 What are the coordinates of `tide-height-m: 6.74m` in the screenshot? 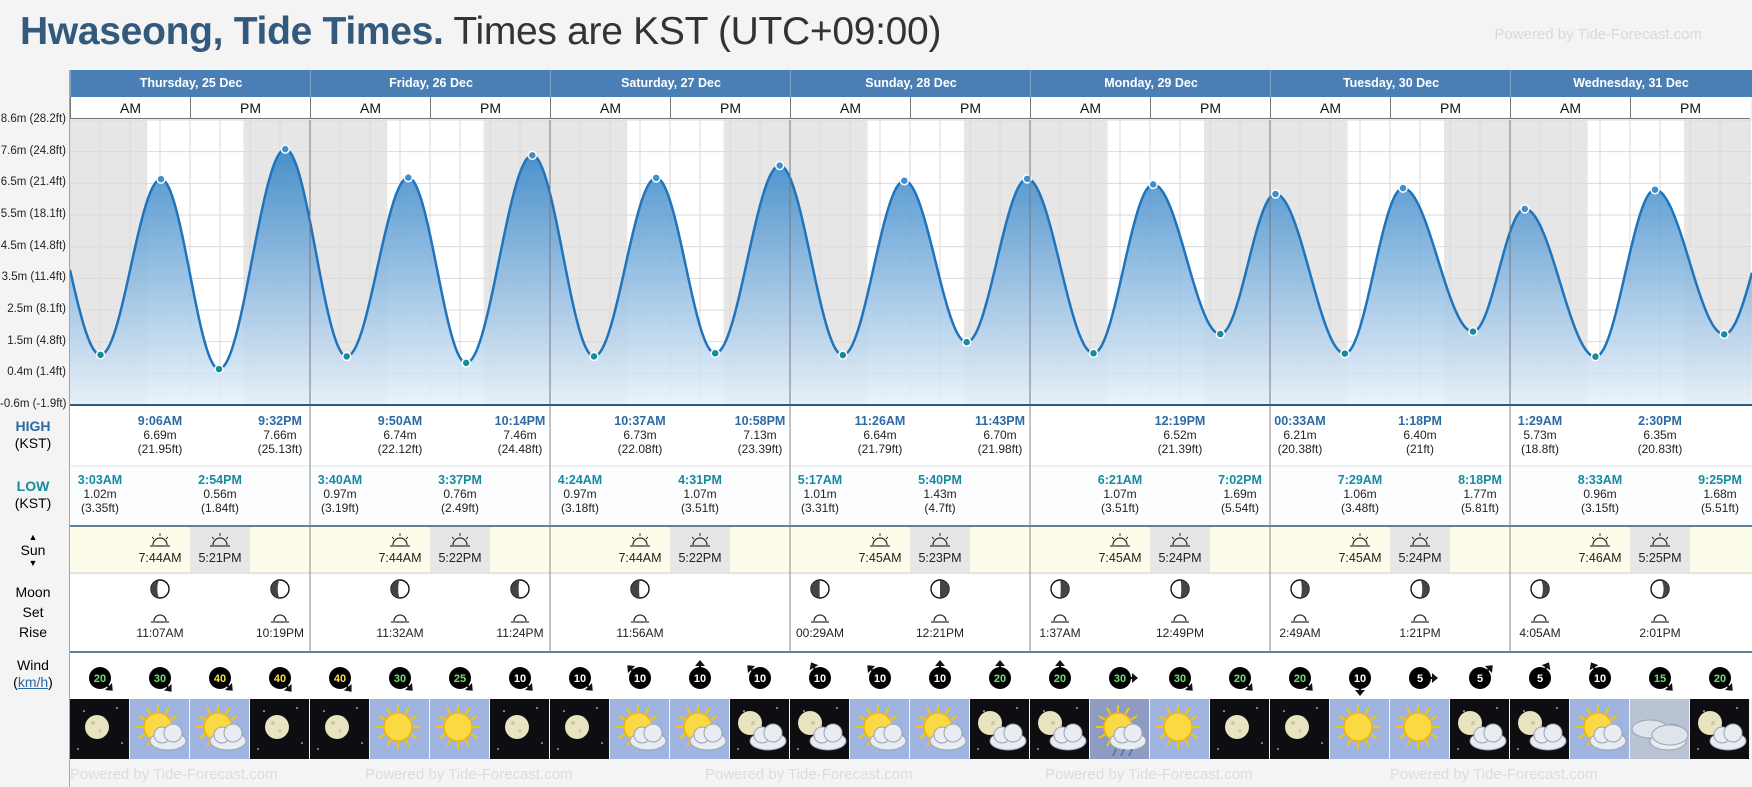 It's located at (400, 435).